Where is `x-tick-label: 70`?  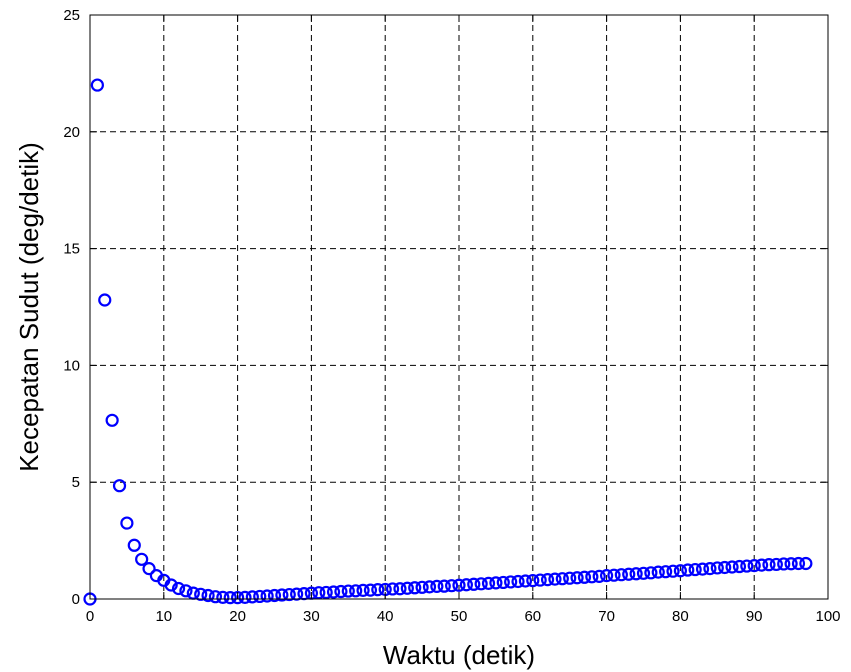 x-tick-label: 70 is located at coordinates (606, 616).